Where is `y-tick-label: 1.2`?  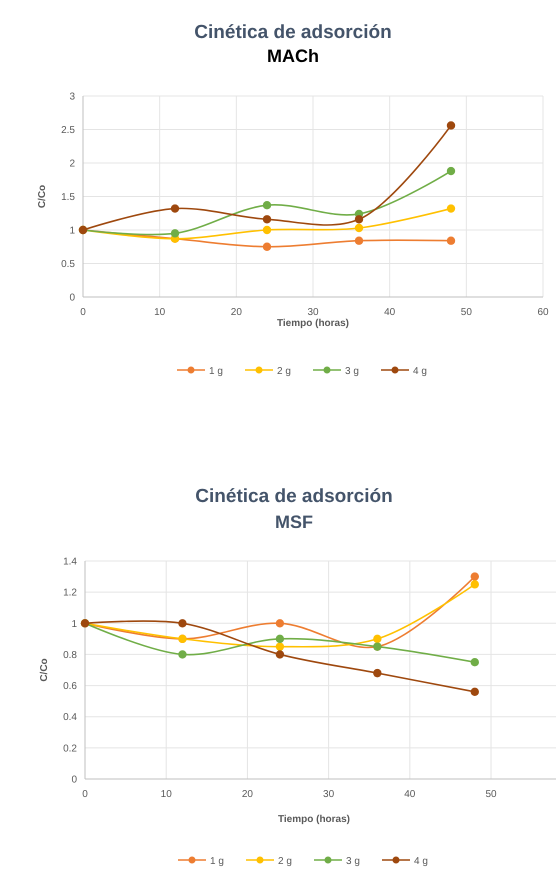
y-tick-label: 1.2 is located at coordinates (70, 593).